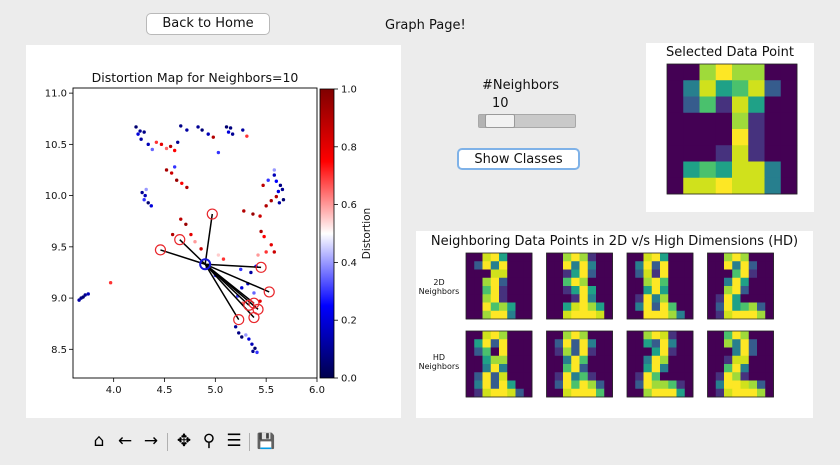 This screenshot has width=840, height=465. Describe the element at coordinates (209, 441) in the screenshot. I see `zoom-icon: ⚲` at that location.